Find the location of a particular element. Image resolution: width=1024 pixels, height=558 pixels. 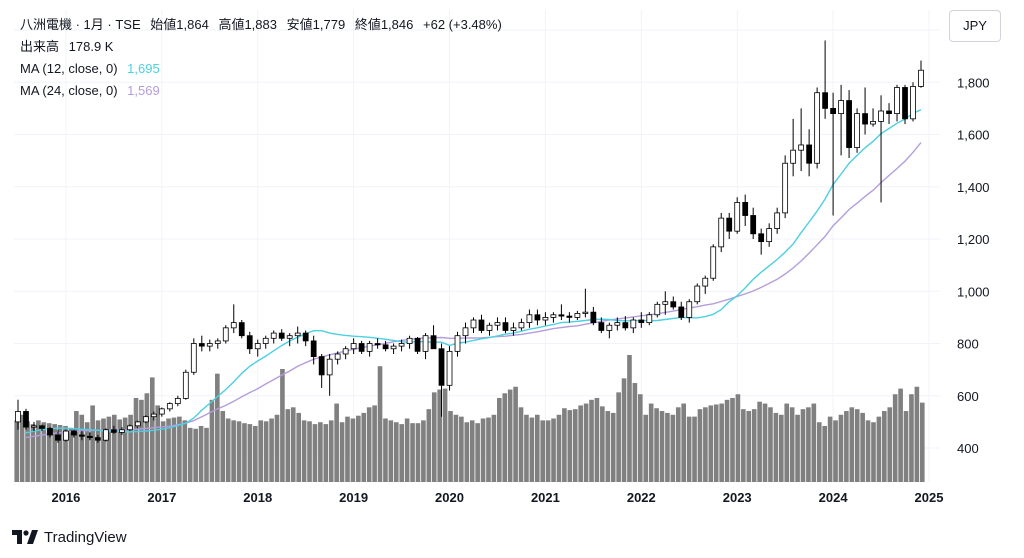

x-tick-label: 2016 is located at coordinates (65, 497).